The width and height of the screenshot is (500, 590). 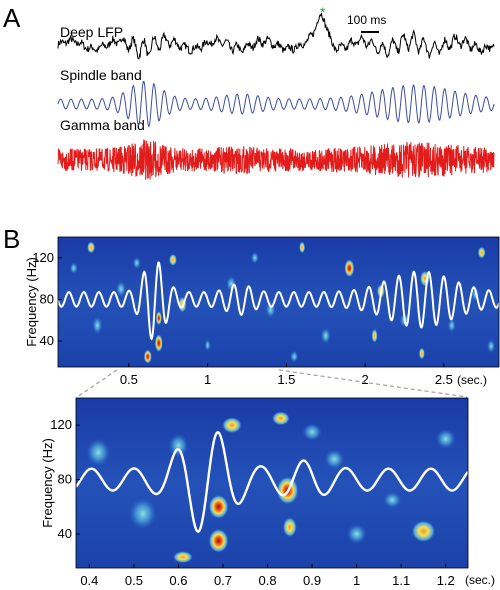 I want to click on deep-lfp-label: Deep LFP, so click(x=91, y=32).